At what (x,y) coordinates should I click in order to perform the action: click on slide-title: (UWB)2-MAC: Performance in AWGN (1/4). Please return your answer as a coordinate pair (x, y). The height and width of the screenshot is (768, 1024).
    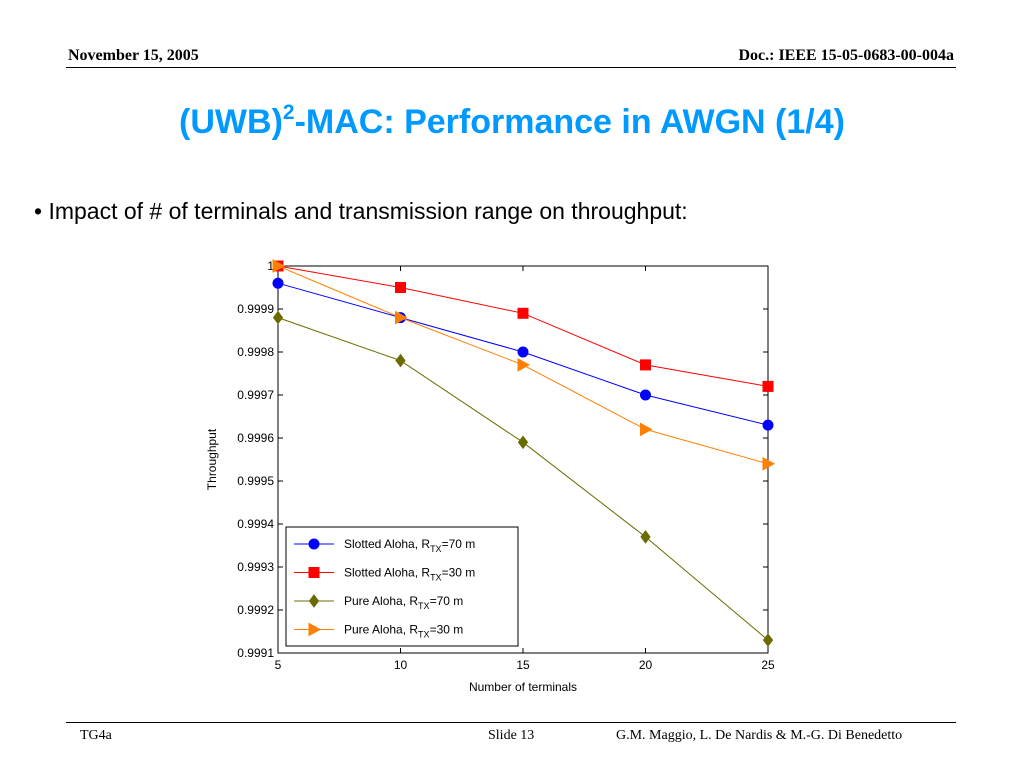
    Looking at the image, I should click on (512, 121).